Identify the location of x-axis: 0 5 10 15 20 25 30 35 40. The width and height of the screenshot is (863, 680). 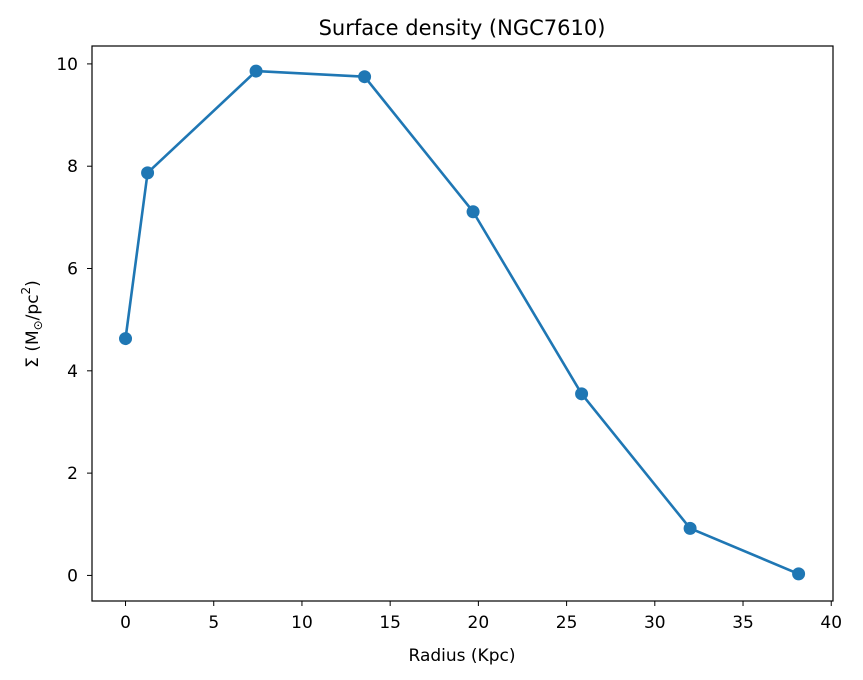
(481, 617).